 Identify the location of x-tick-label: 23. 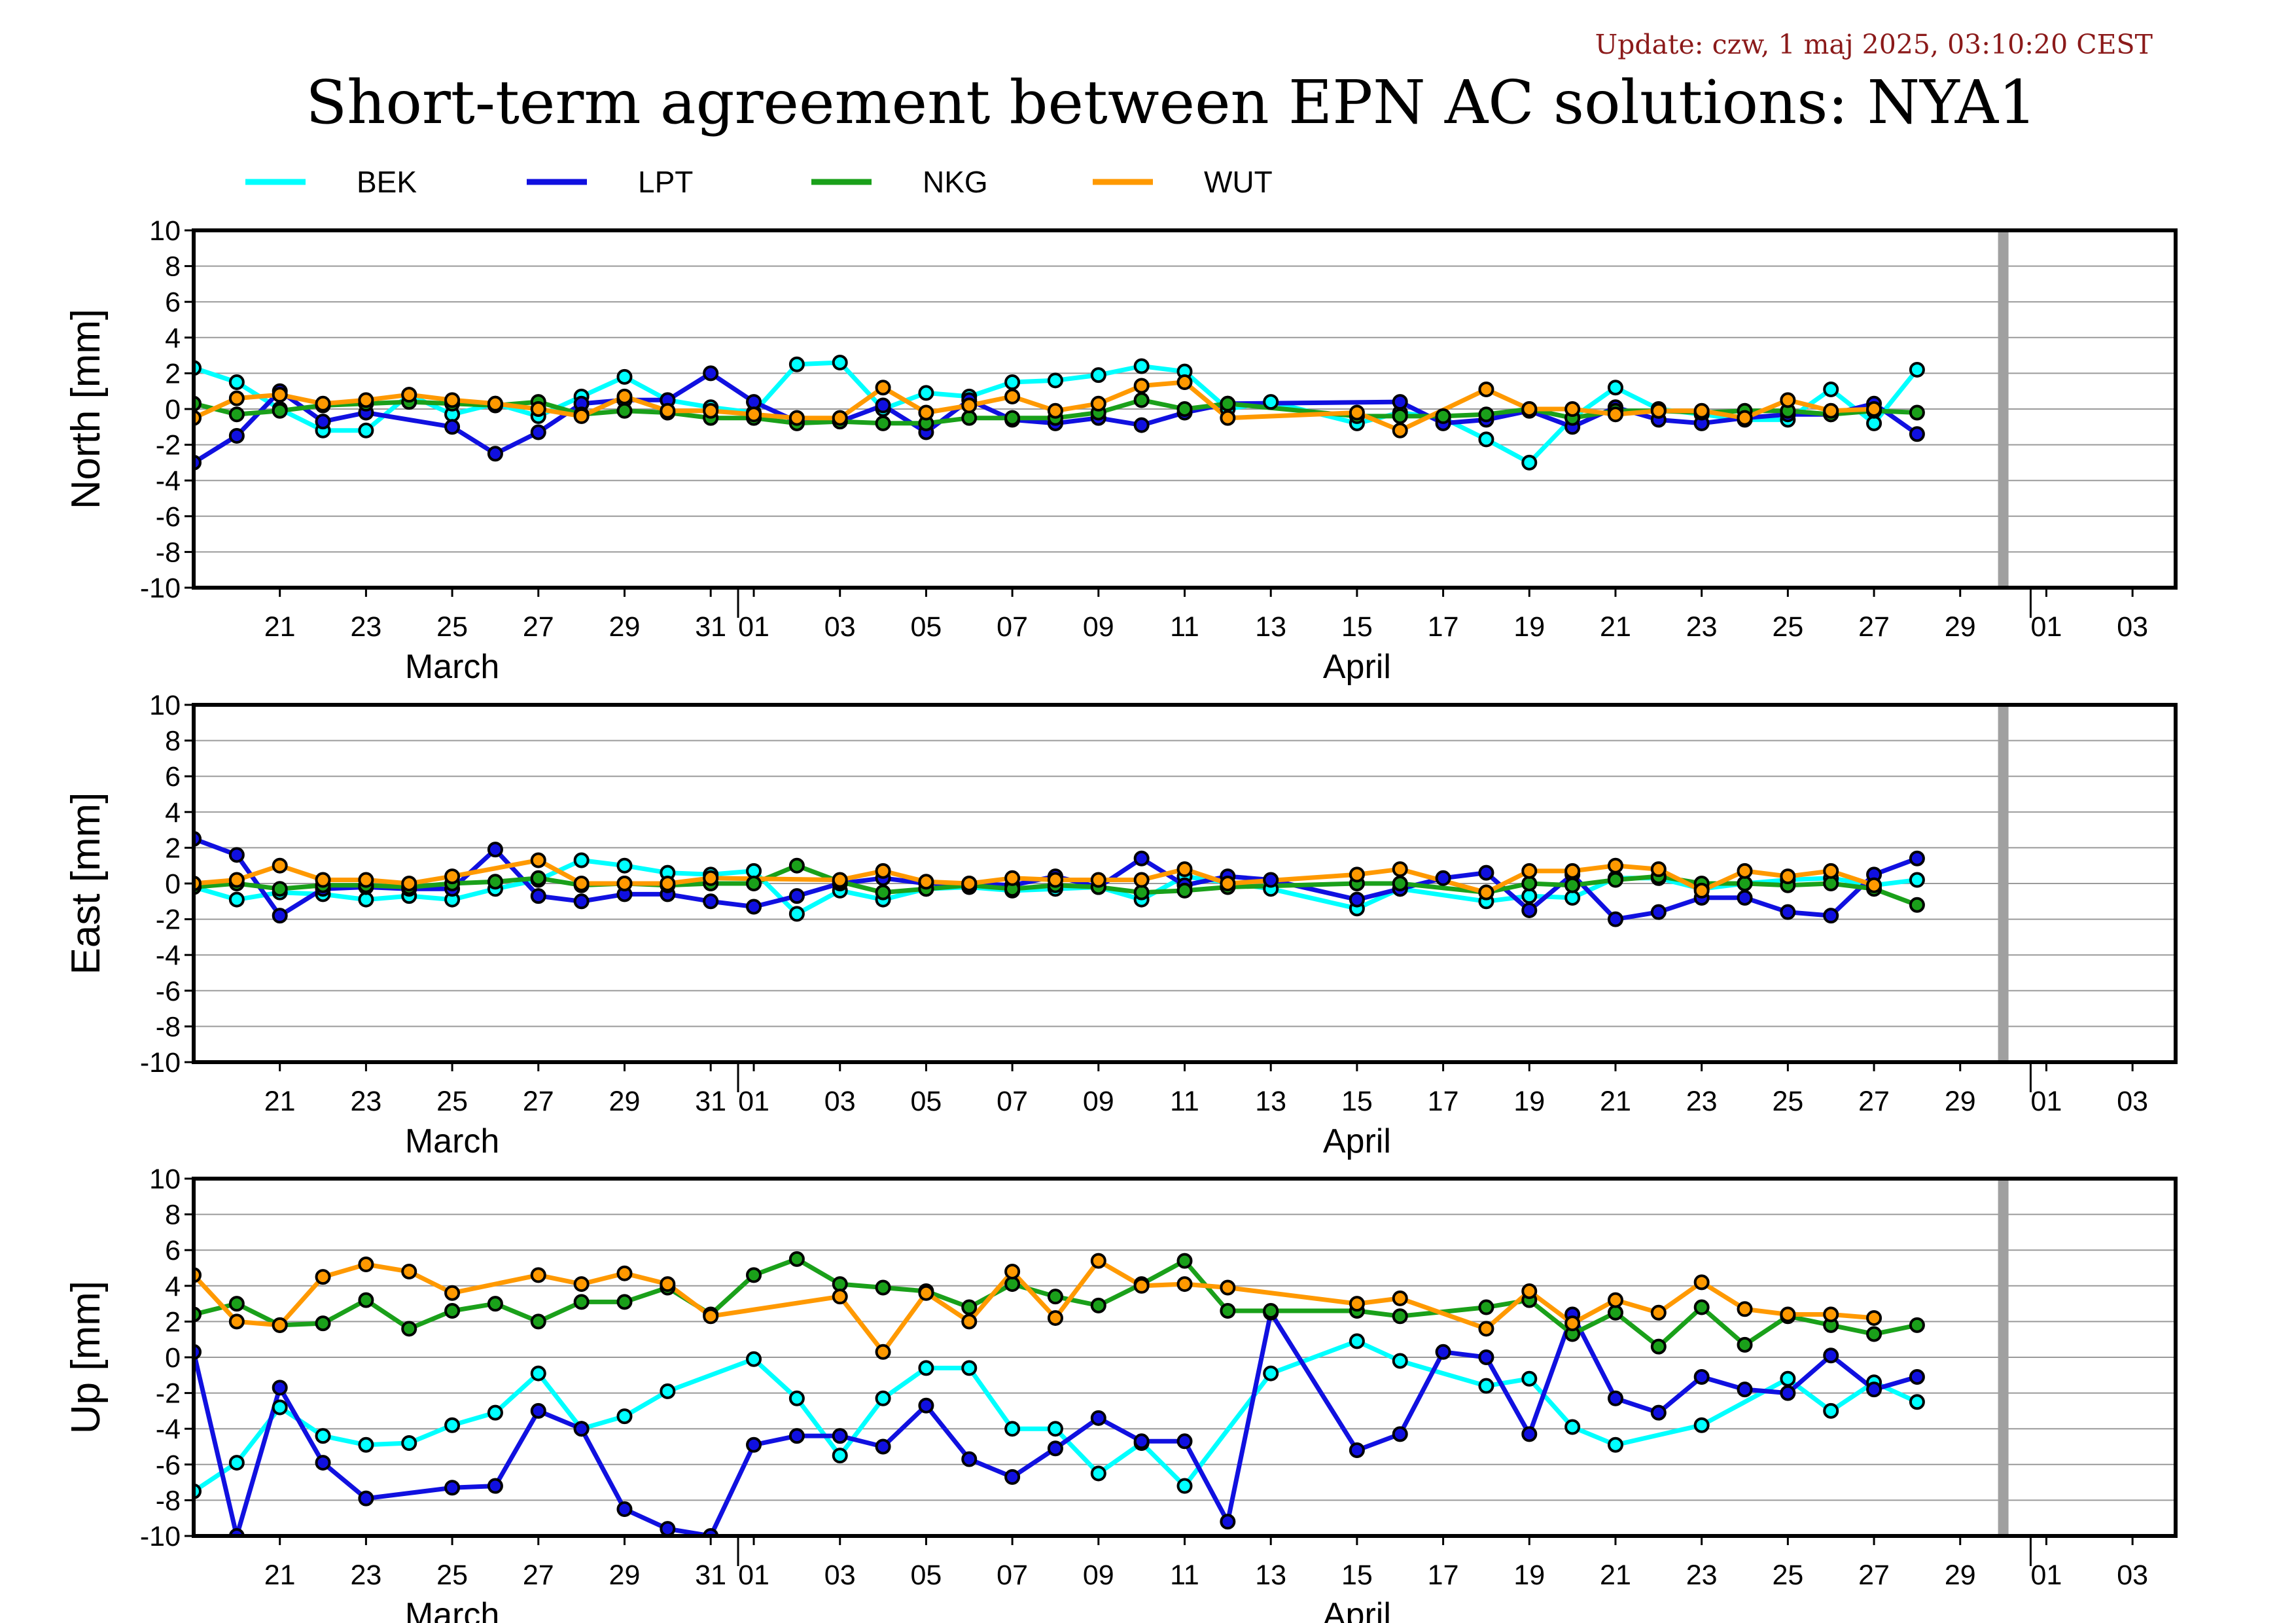
(1702, 1575).